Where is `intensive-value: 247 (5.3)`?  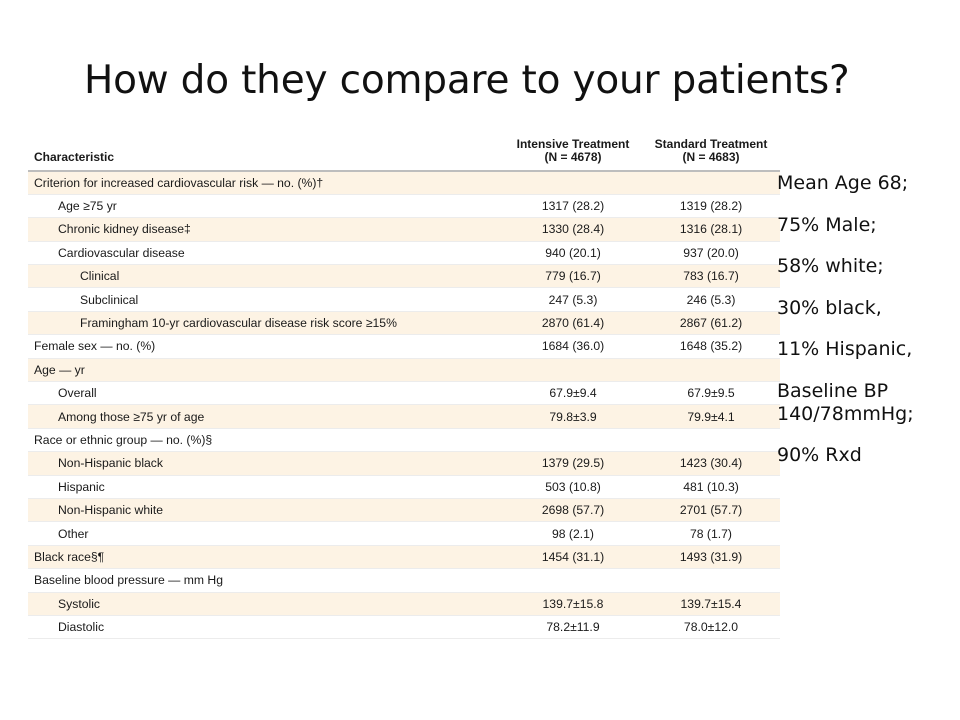 intensive-value: 247 (5.3) is located at coordinates (573, 299).